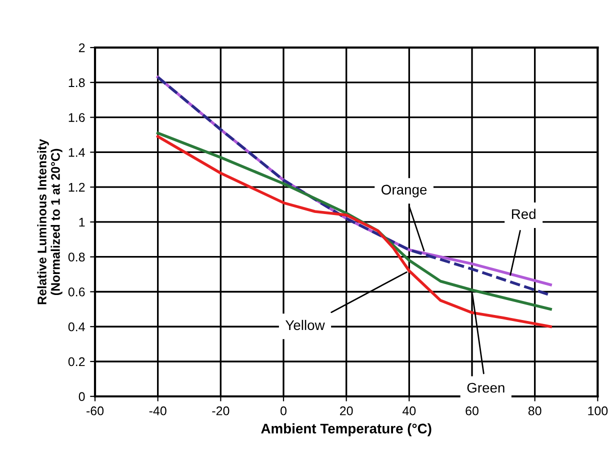 The width and height of the screenshot is (613, 453). What do you see at coordinates (76, 117) in the screenshot?
I see `y-tick-label: 1.6` at bounding box center [76, 117].